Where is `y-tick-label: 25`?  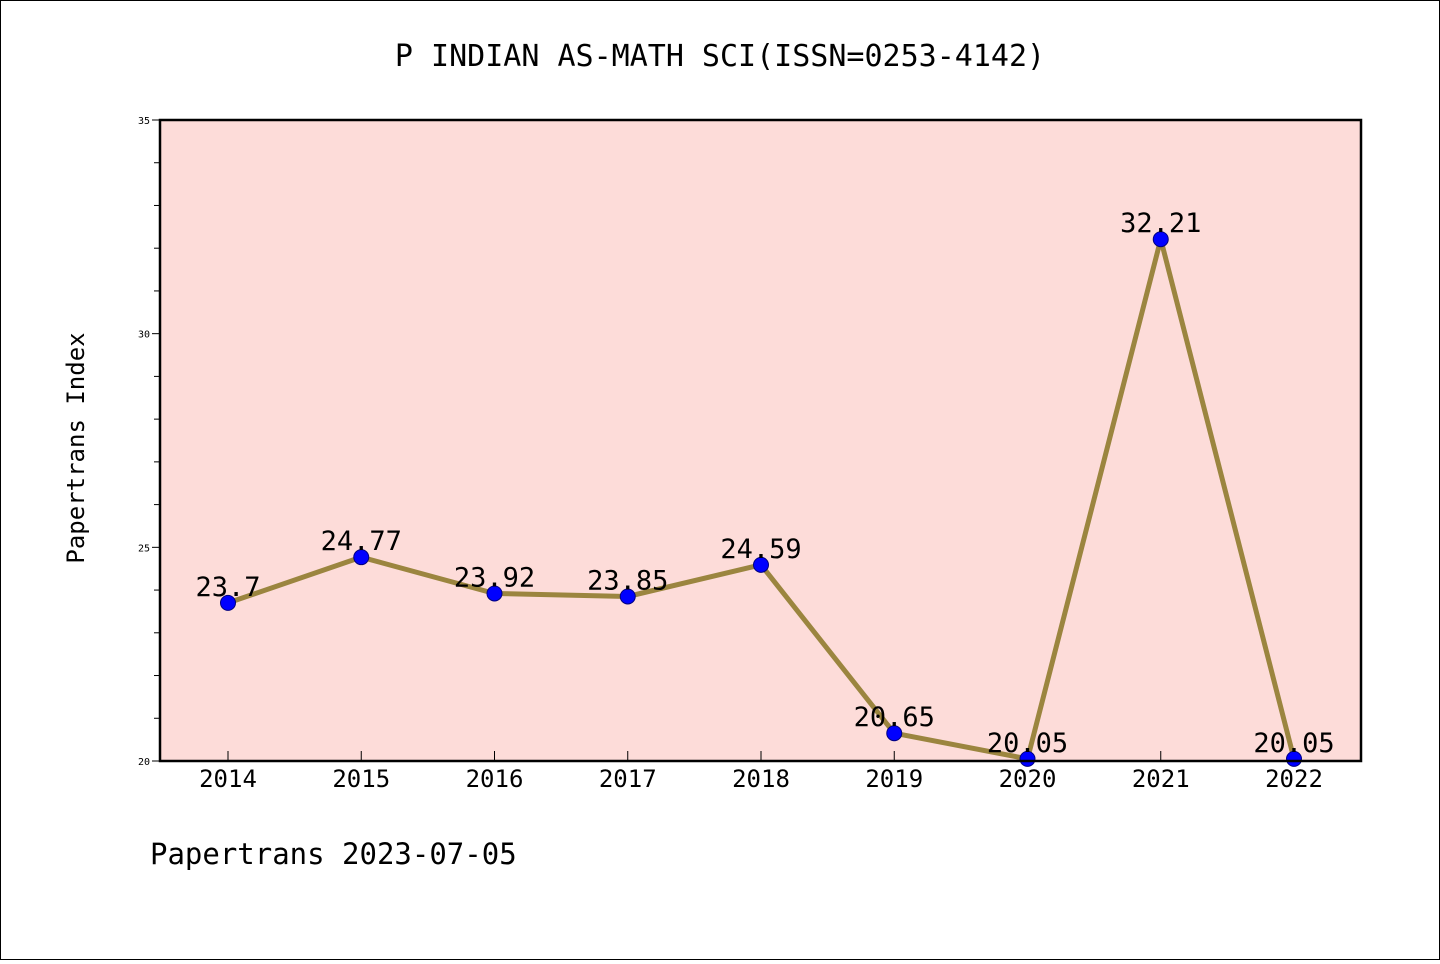
y-tick-label: 25 is located at coordinates (144, 548).